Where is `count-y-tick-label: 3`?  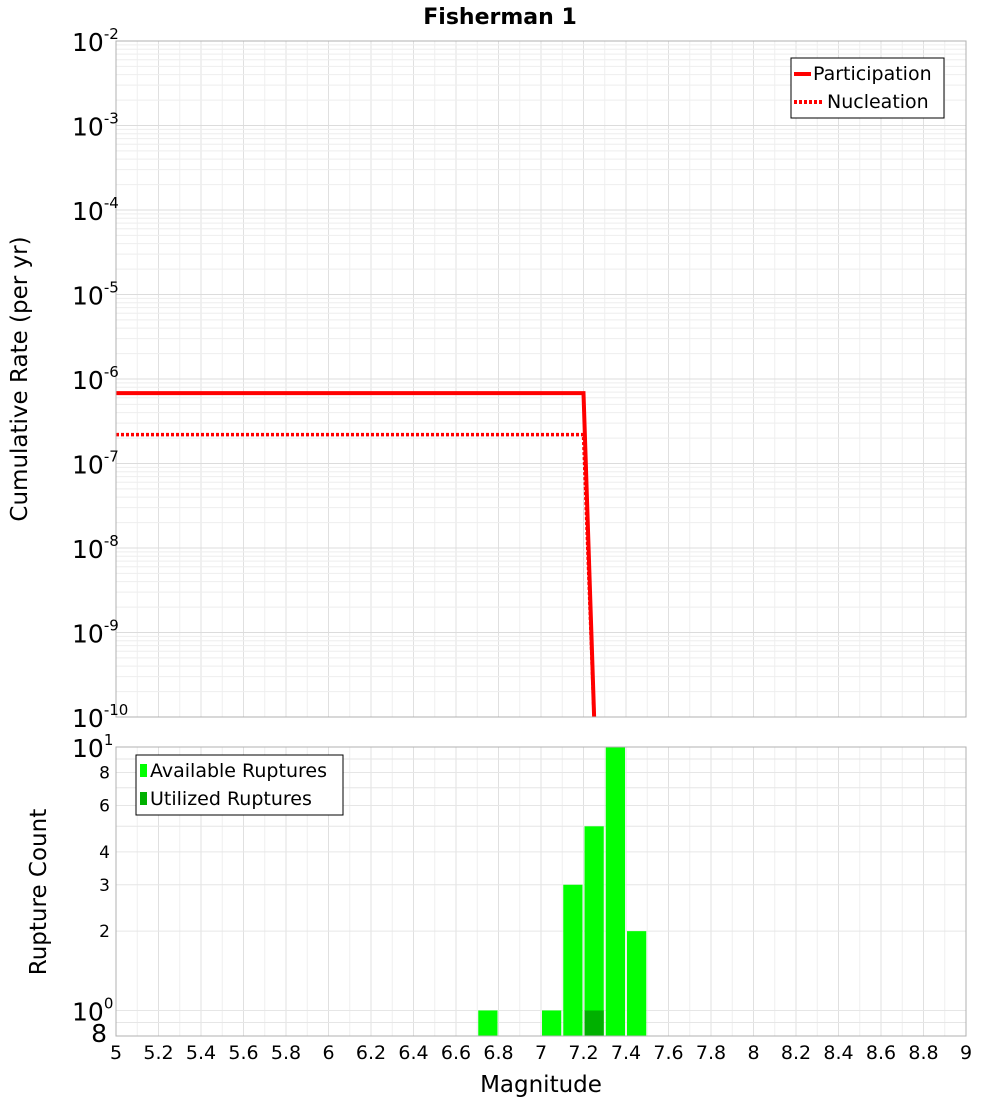
count-y-tick-label: 3 is located at coordinates (104, 886).